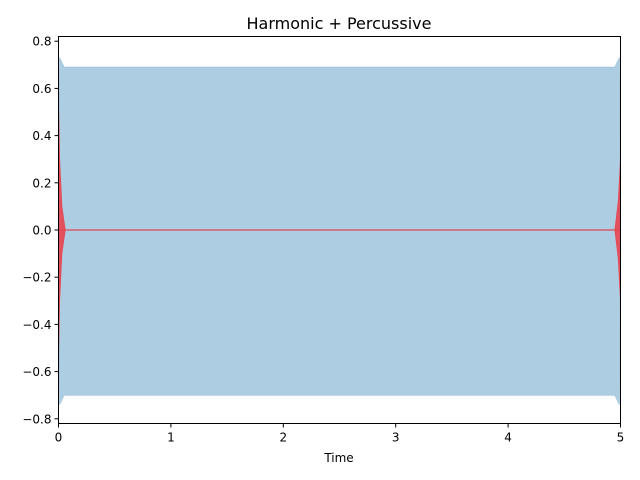  Describe the element at coordinates (339, 23) in the screenshot. I see `chart-title: Harmonic + Percussive` at that location.